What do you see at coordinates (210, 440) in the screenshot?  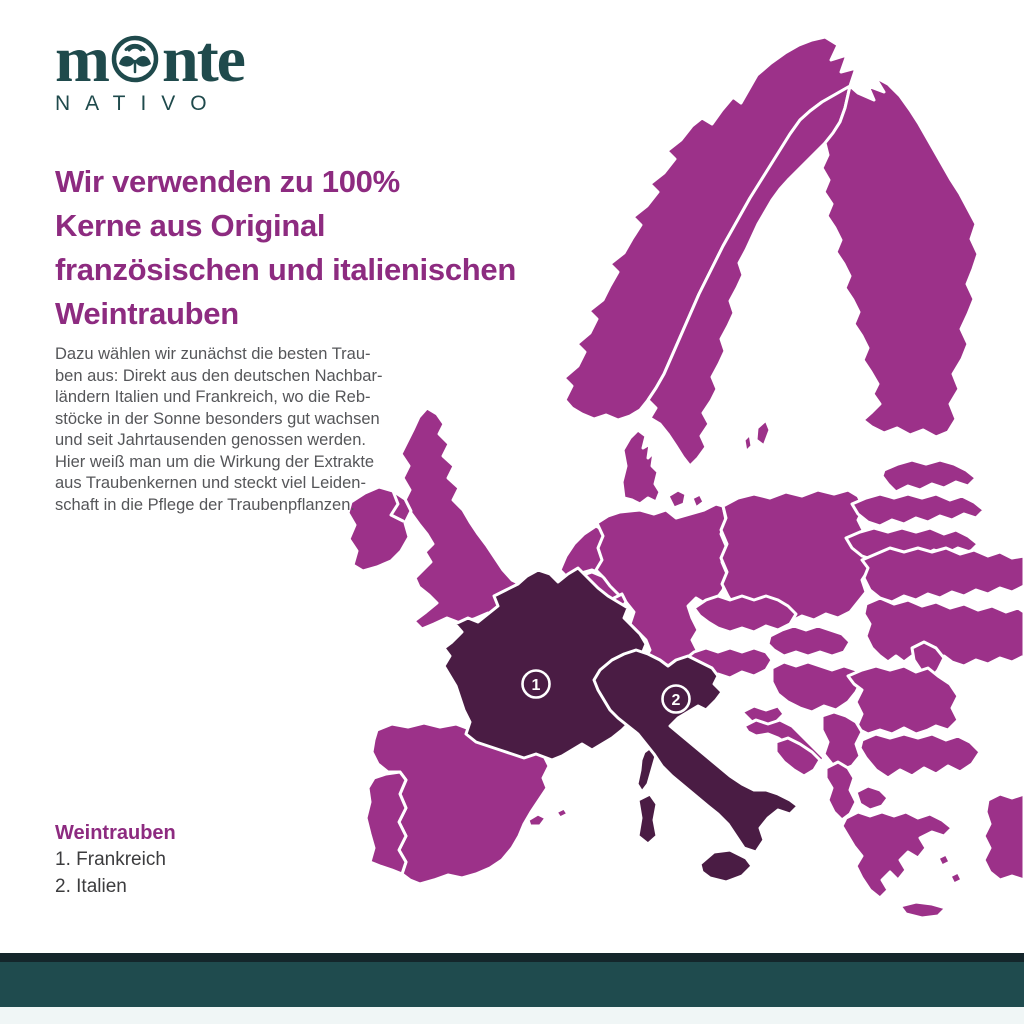 I see `body-line: und seit Jahrtausenden genossen werden.` at bounding box center [210, 440].